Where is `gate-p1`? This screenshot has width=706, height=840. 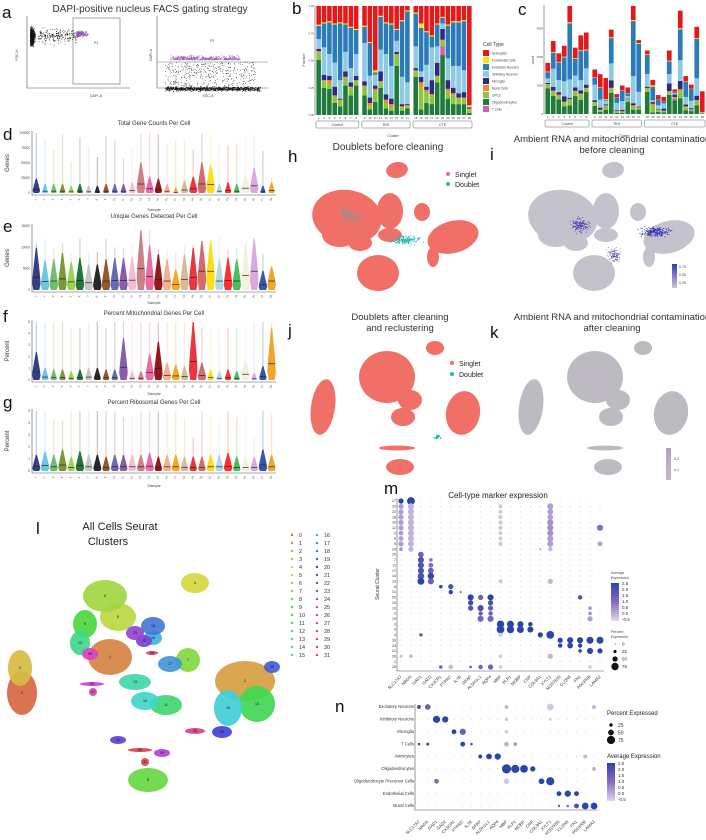 gate-p1 is located at coordinates (96, 51).